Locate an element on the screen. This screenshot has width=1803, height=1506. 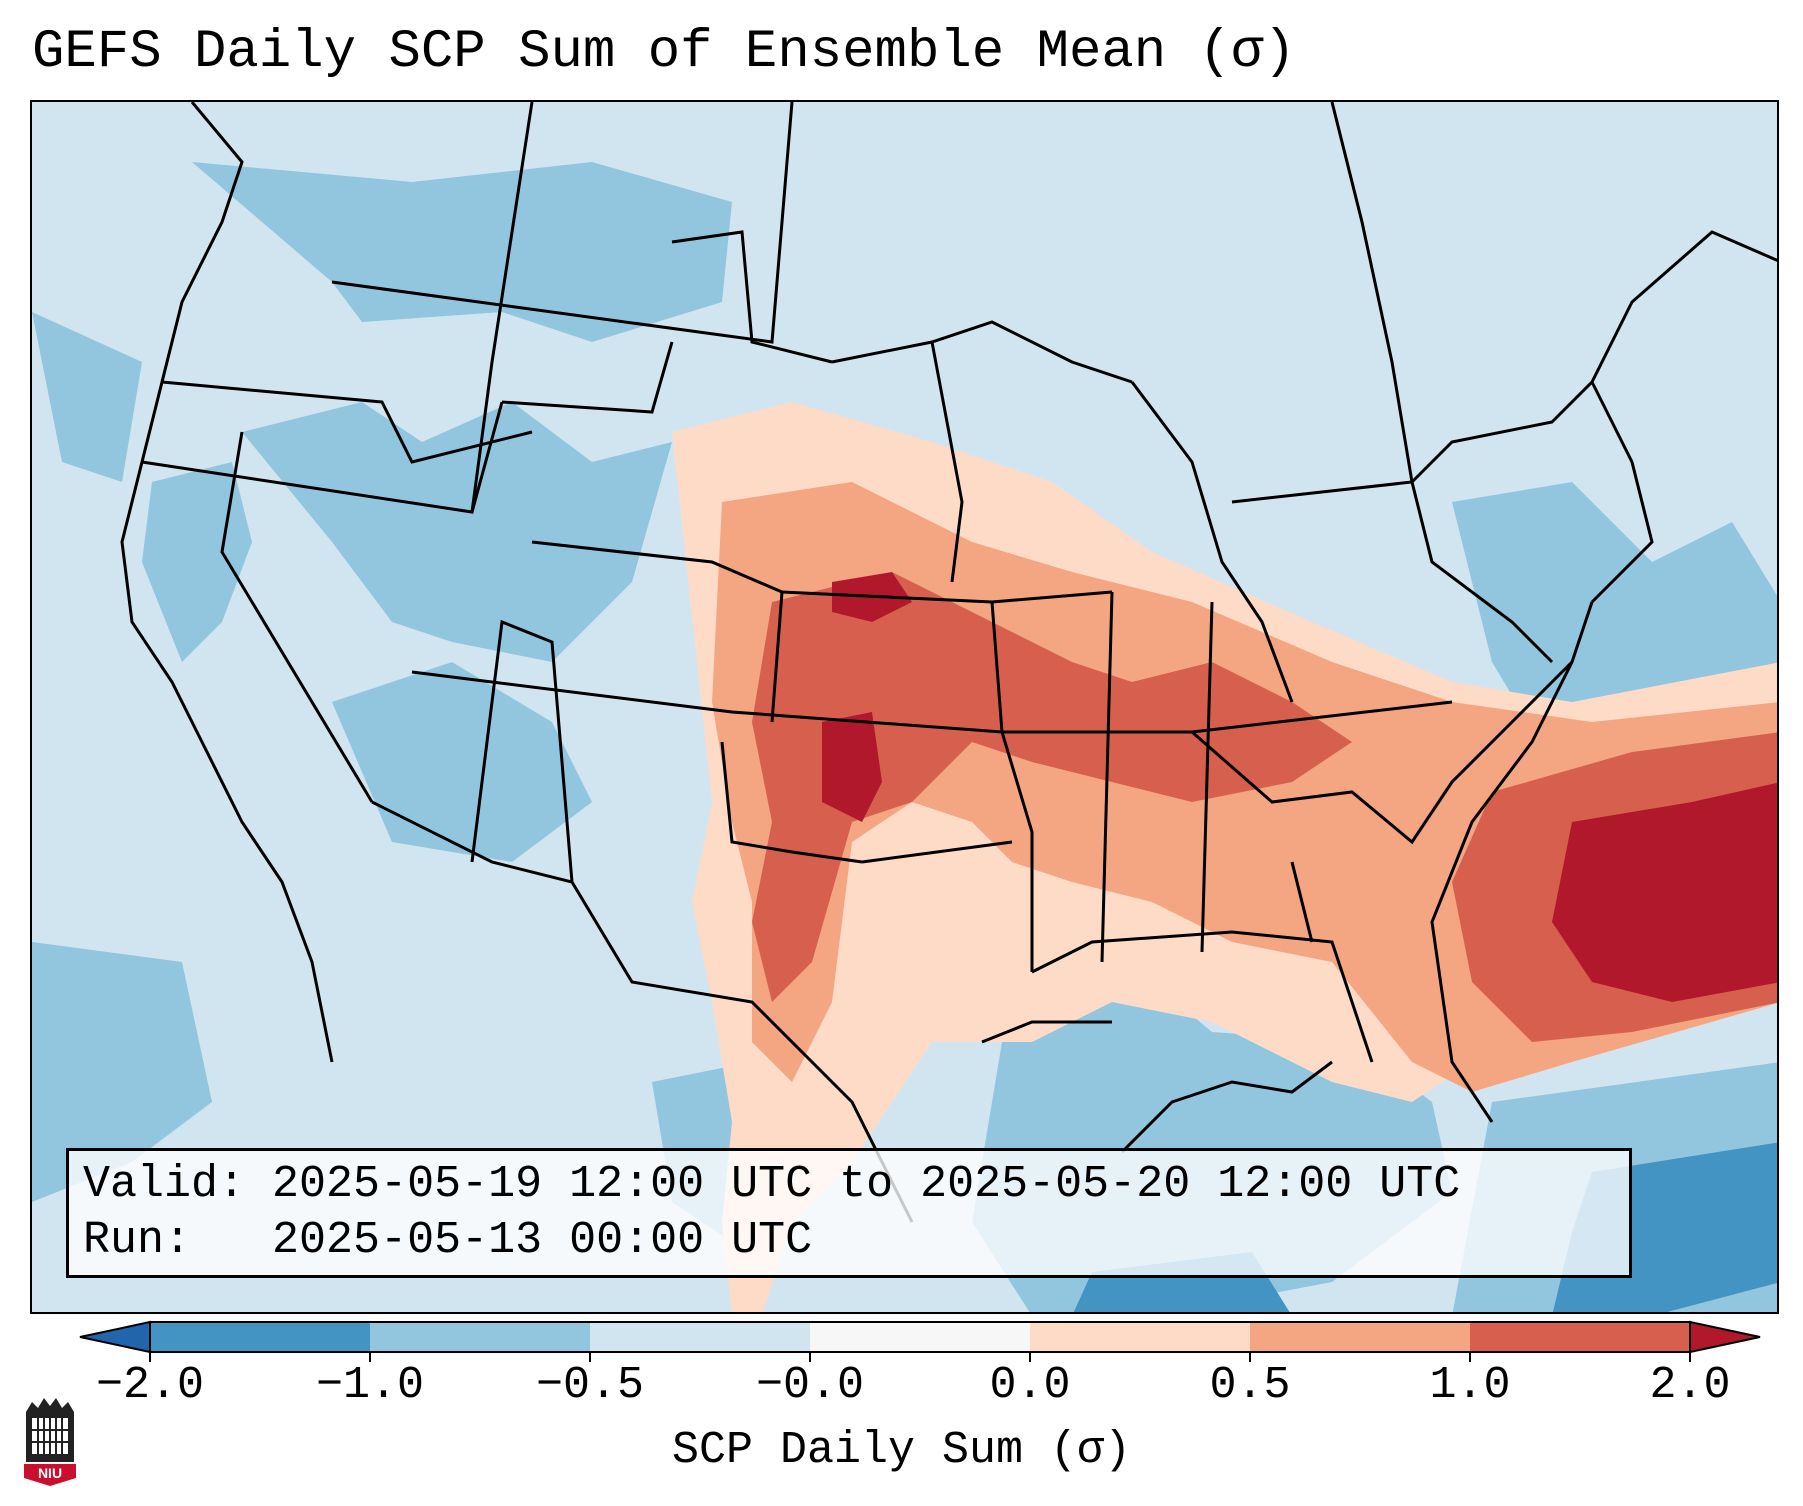
colorbar-tick-labels: −2.0 −1.0 −0.5 −0.0 0.0 0.5 1.0 2.0 is located at coordinates (901, 1390).